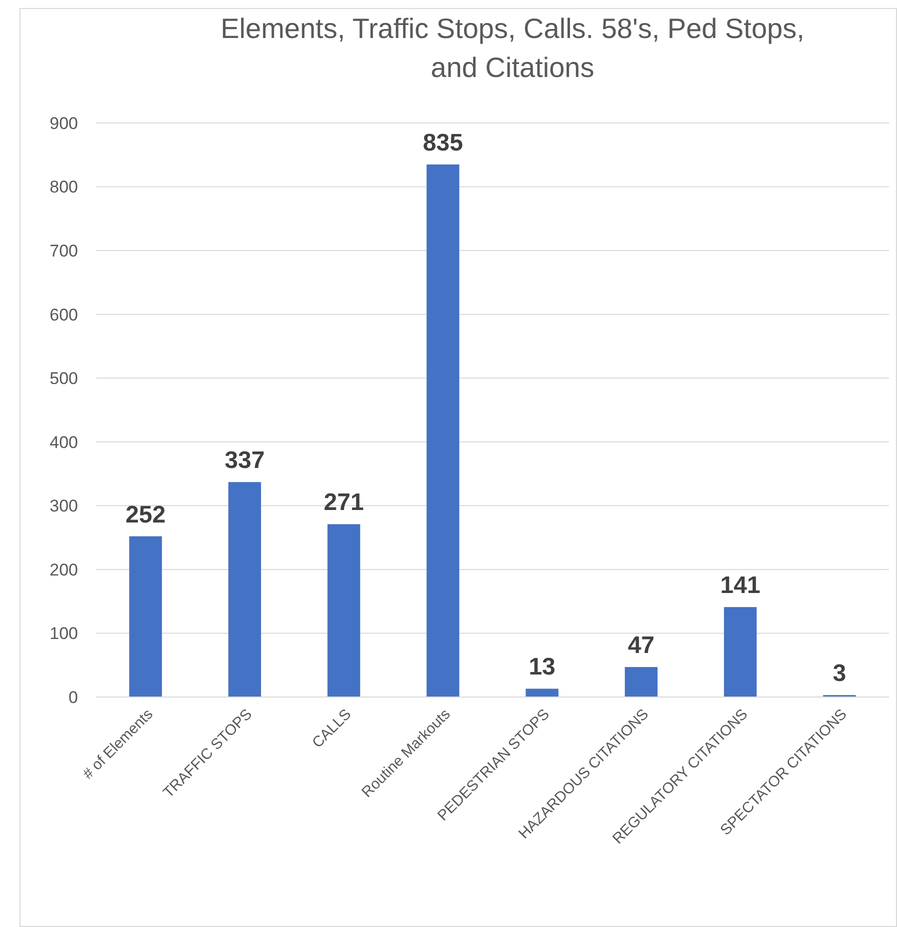  What do you see at coordinates (641, 646) in the screenshot?
I see `data-label: 47` at bounding box center [641, 646].